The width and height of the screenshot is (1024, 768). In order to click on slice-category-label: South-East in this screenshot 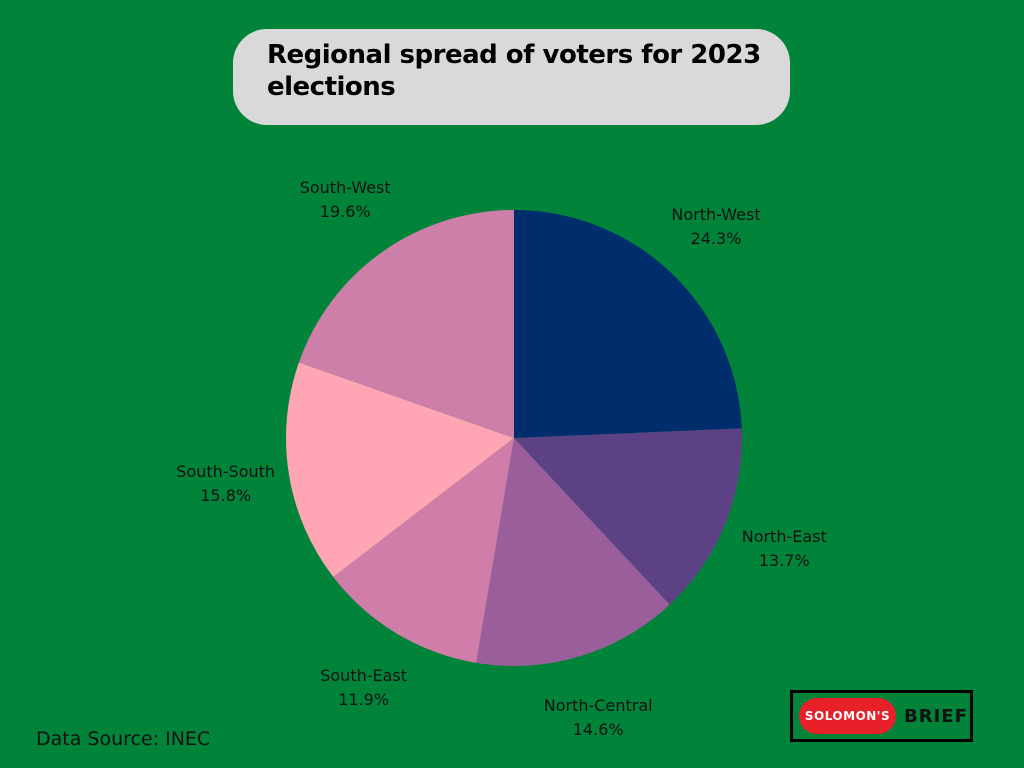, I will do `click(364, 676)`.